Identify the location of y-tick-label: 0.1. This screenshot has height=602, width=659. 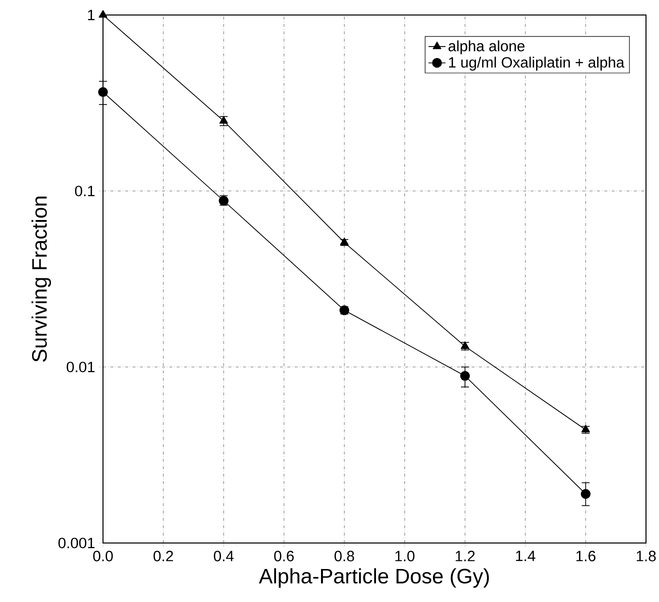
(85, 191).